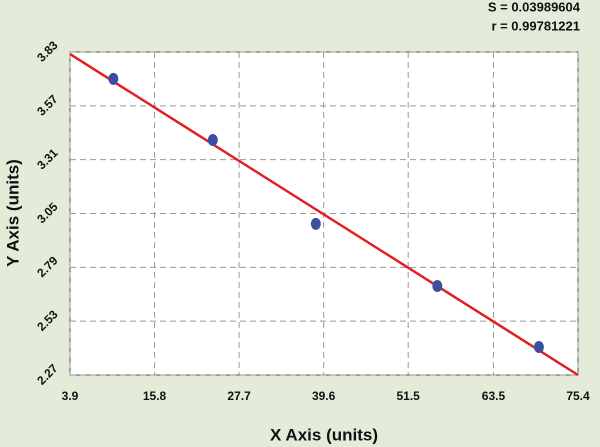 Image resolution: width=600 pixels, height=447 pixels. Describe the element at coordinates (12, 213) in the screenshot. I see `y-axis-title: Y Axis (units)` at that location.